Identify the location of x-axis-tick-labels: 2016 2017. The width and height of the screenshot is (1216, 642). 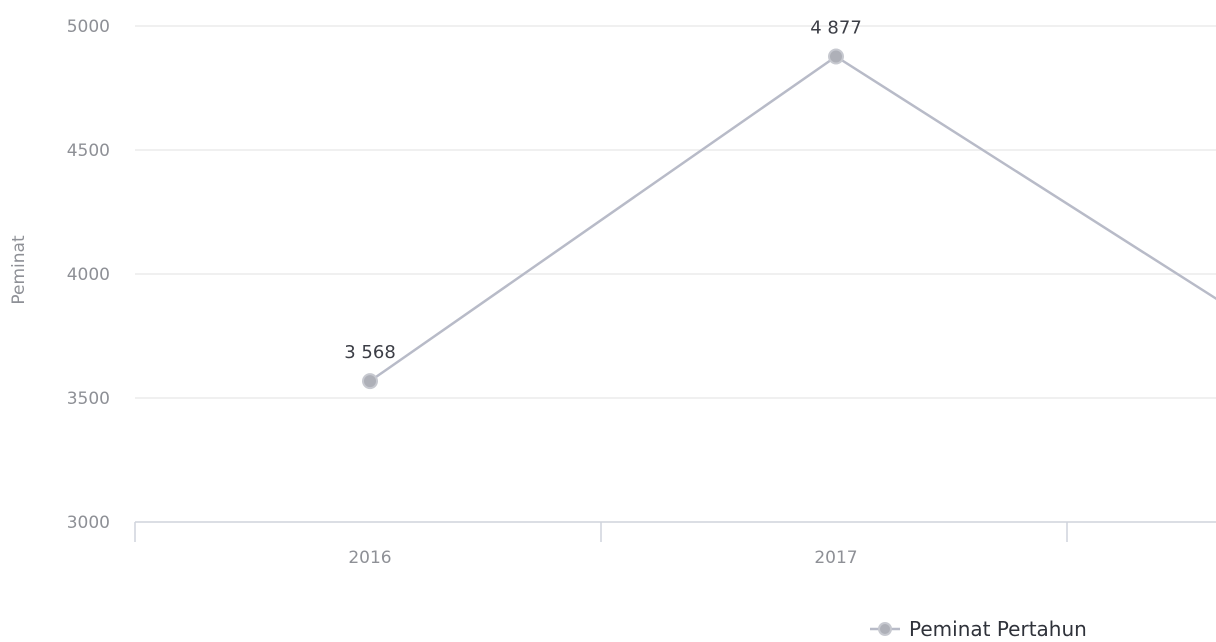
(602, 558).